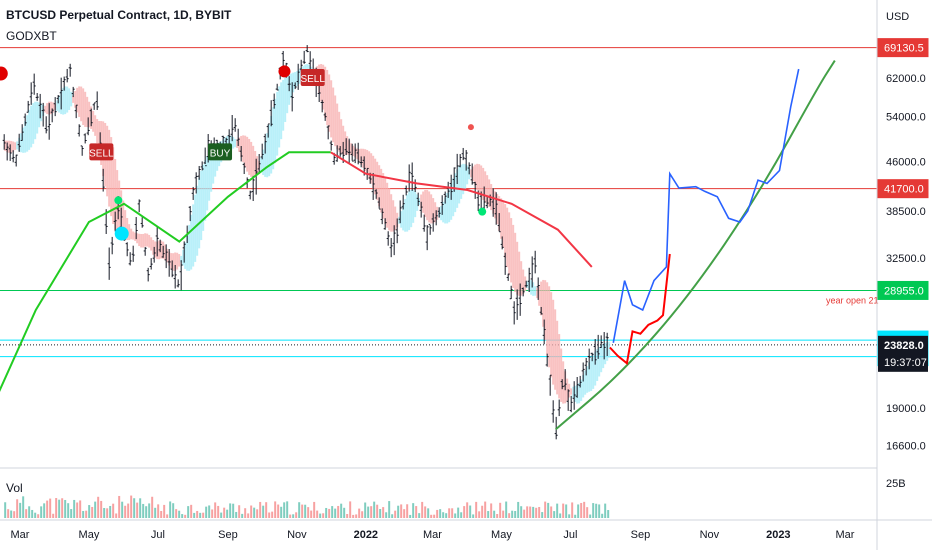 This screenshot has width=932, height=550. What do you see at coordinates (158, 535) in the screenshot?
I see `x-tick-label: Jul` at bounding box center [158, 535].